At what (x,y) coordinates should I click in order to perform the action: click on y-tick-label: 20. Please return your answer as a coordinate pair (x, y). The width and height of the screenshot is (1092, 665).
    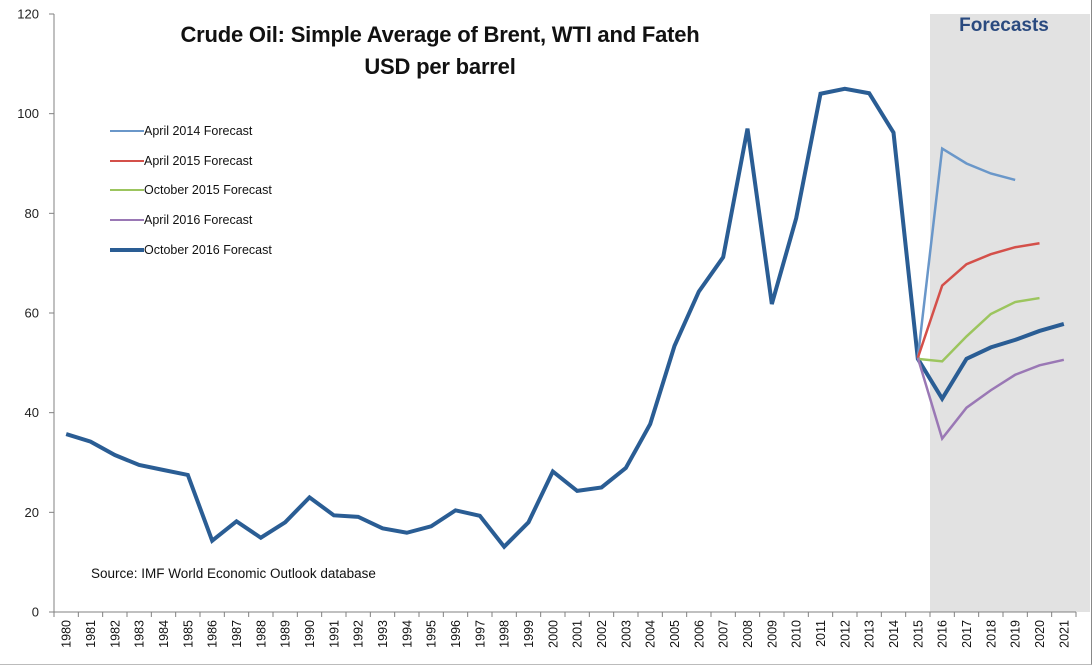
    Looking at the image, I should click on (32, 512).